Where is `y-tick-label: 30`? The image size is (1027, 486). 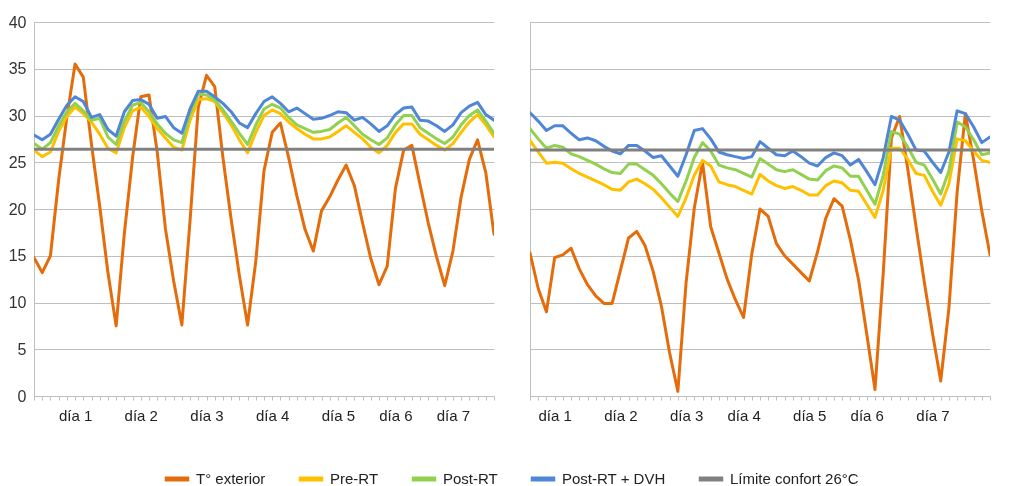
y-tick-label: 30 is located at coordinates (17, 115).